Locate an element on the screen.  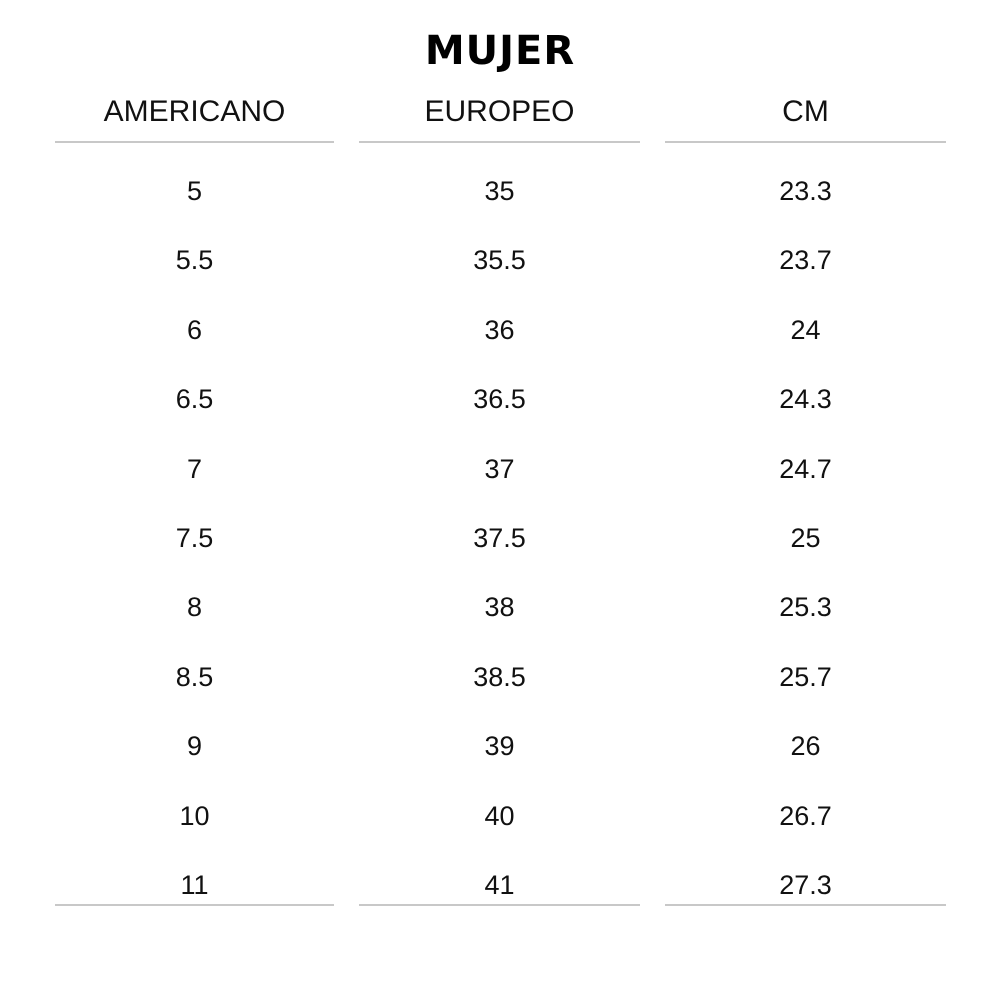
table-cell: 37.5 is located at coordinates (499, 538).